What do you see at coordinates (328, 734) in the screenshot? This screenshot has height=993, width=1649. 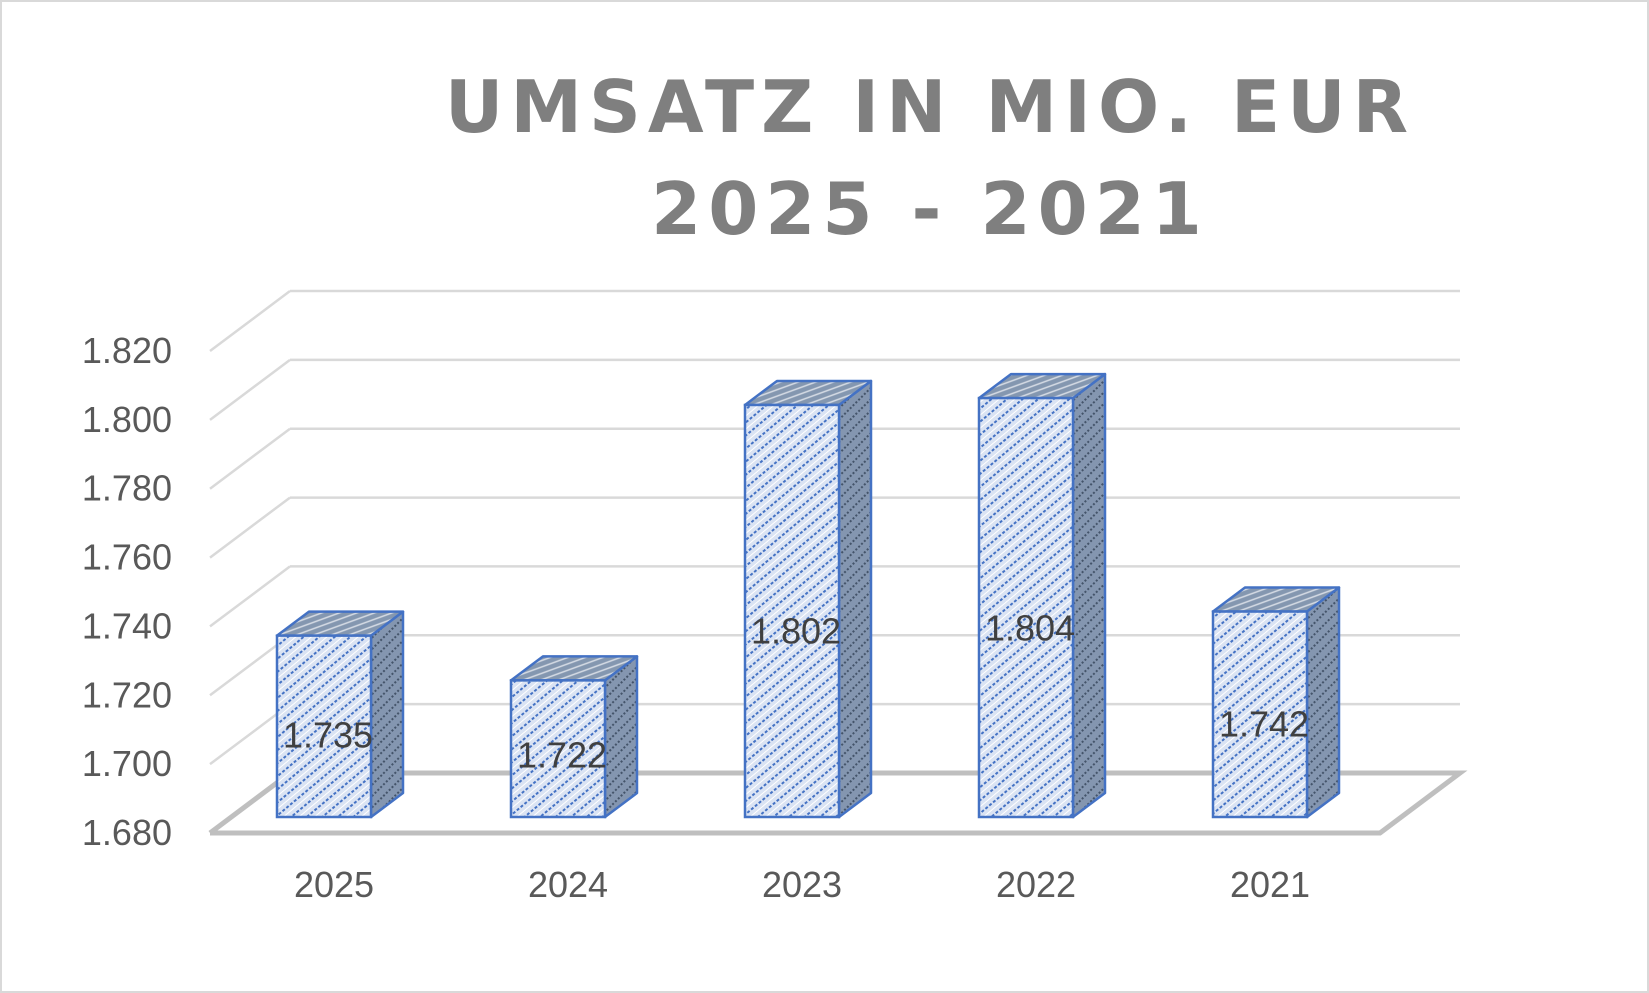 I see `data-label-2025: 1.735` at bounding box center [328, 734].